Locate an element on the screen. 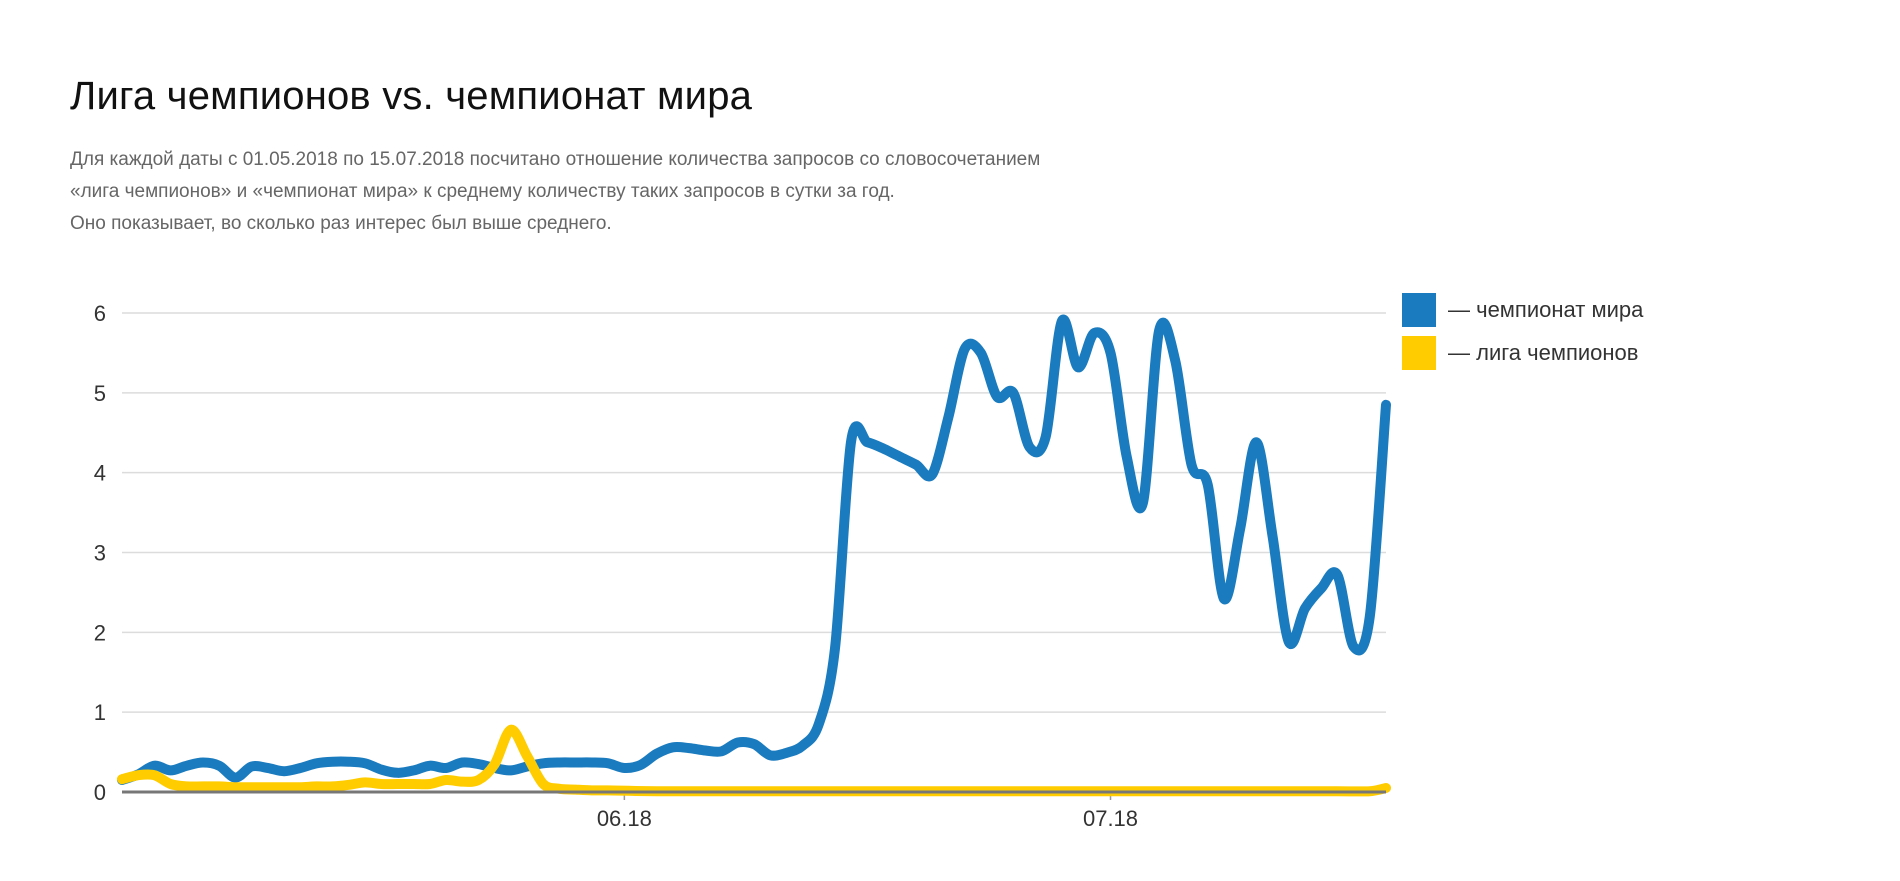  y-tick-label: 0 is located at coordinates (100, 792).